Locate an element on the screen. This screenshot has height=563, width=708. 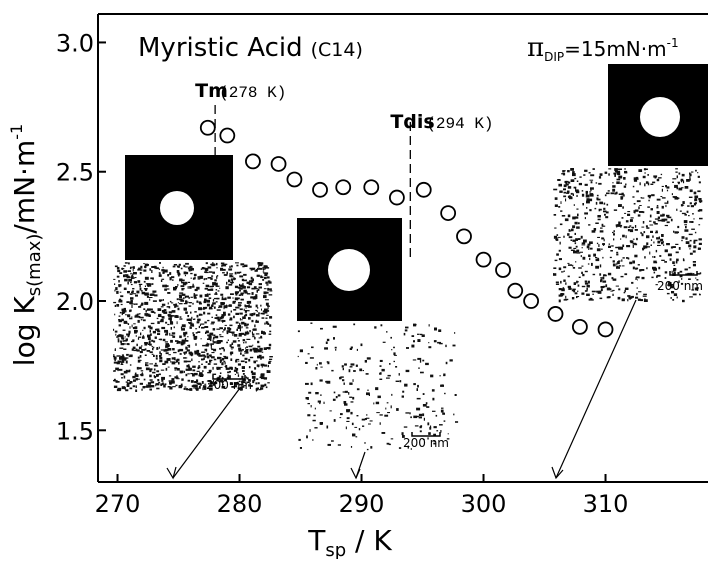
condition-sub: DIP is located at coordinates (554, 57).